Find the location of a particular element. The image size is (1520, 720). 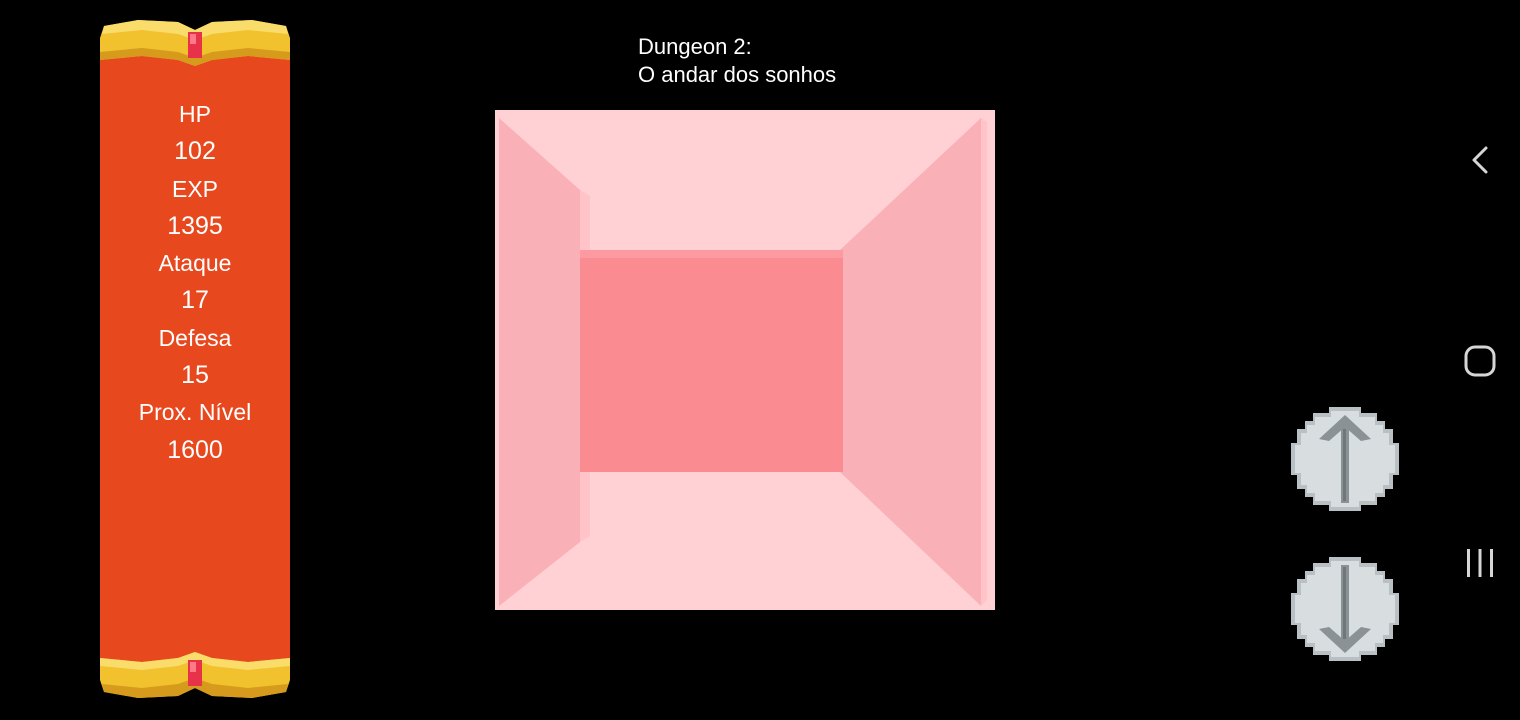

attack-label: Ataque is located at coordinates (195, 263).